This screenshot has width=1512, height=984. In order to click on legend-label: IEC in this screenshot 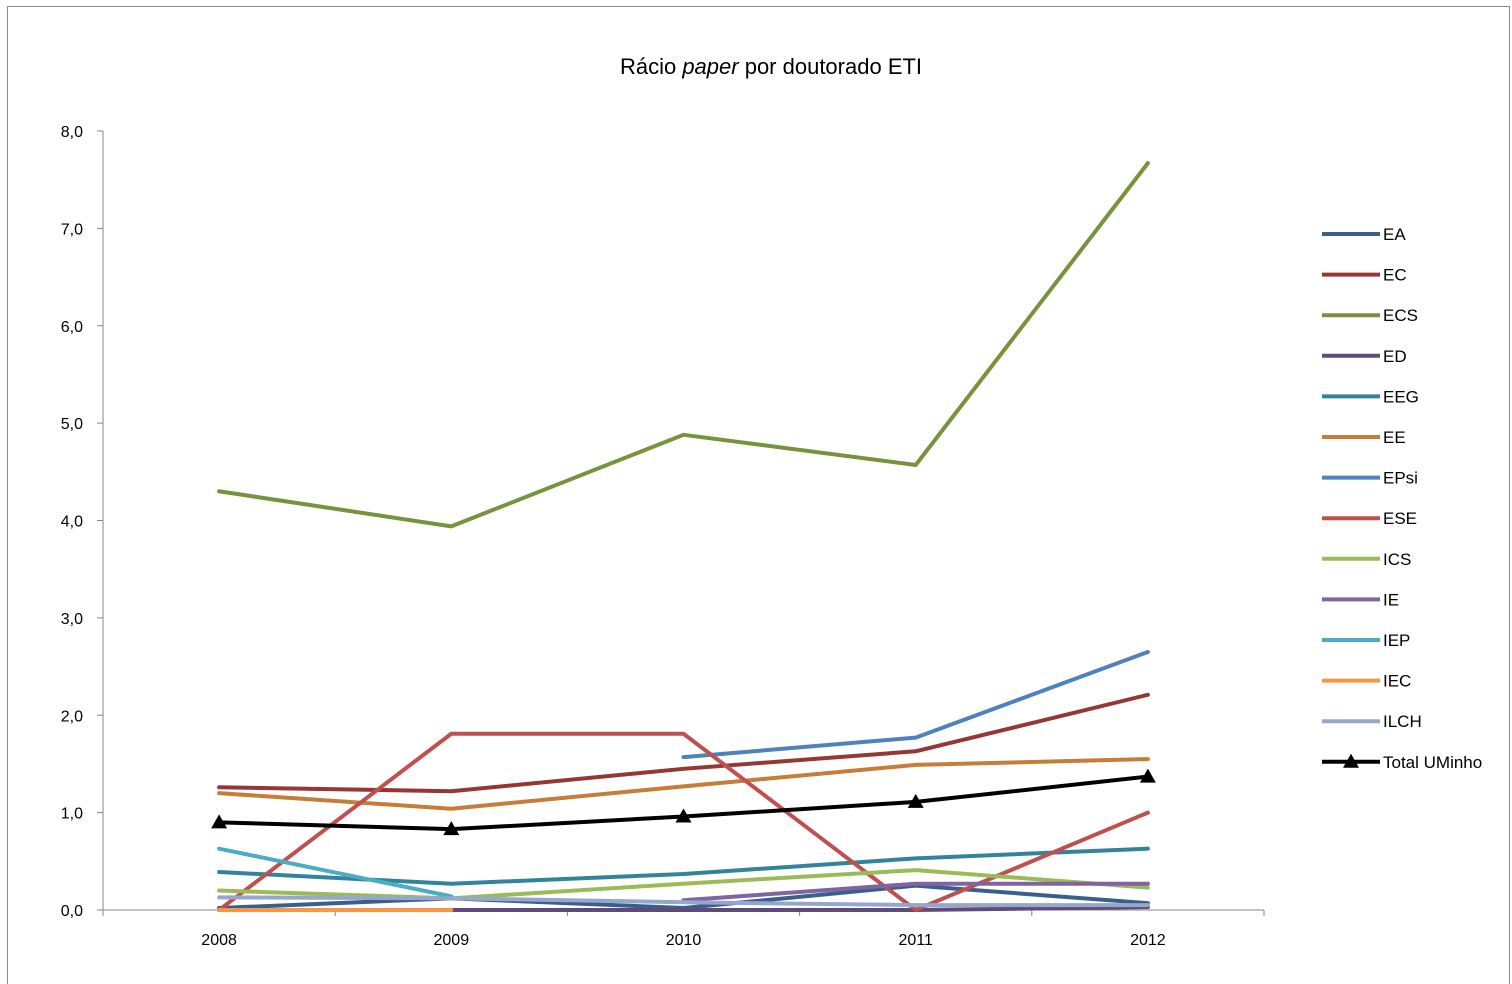, I will do `click(1397, 681)`.